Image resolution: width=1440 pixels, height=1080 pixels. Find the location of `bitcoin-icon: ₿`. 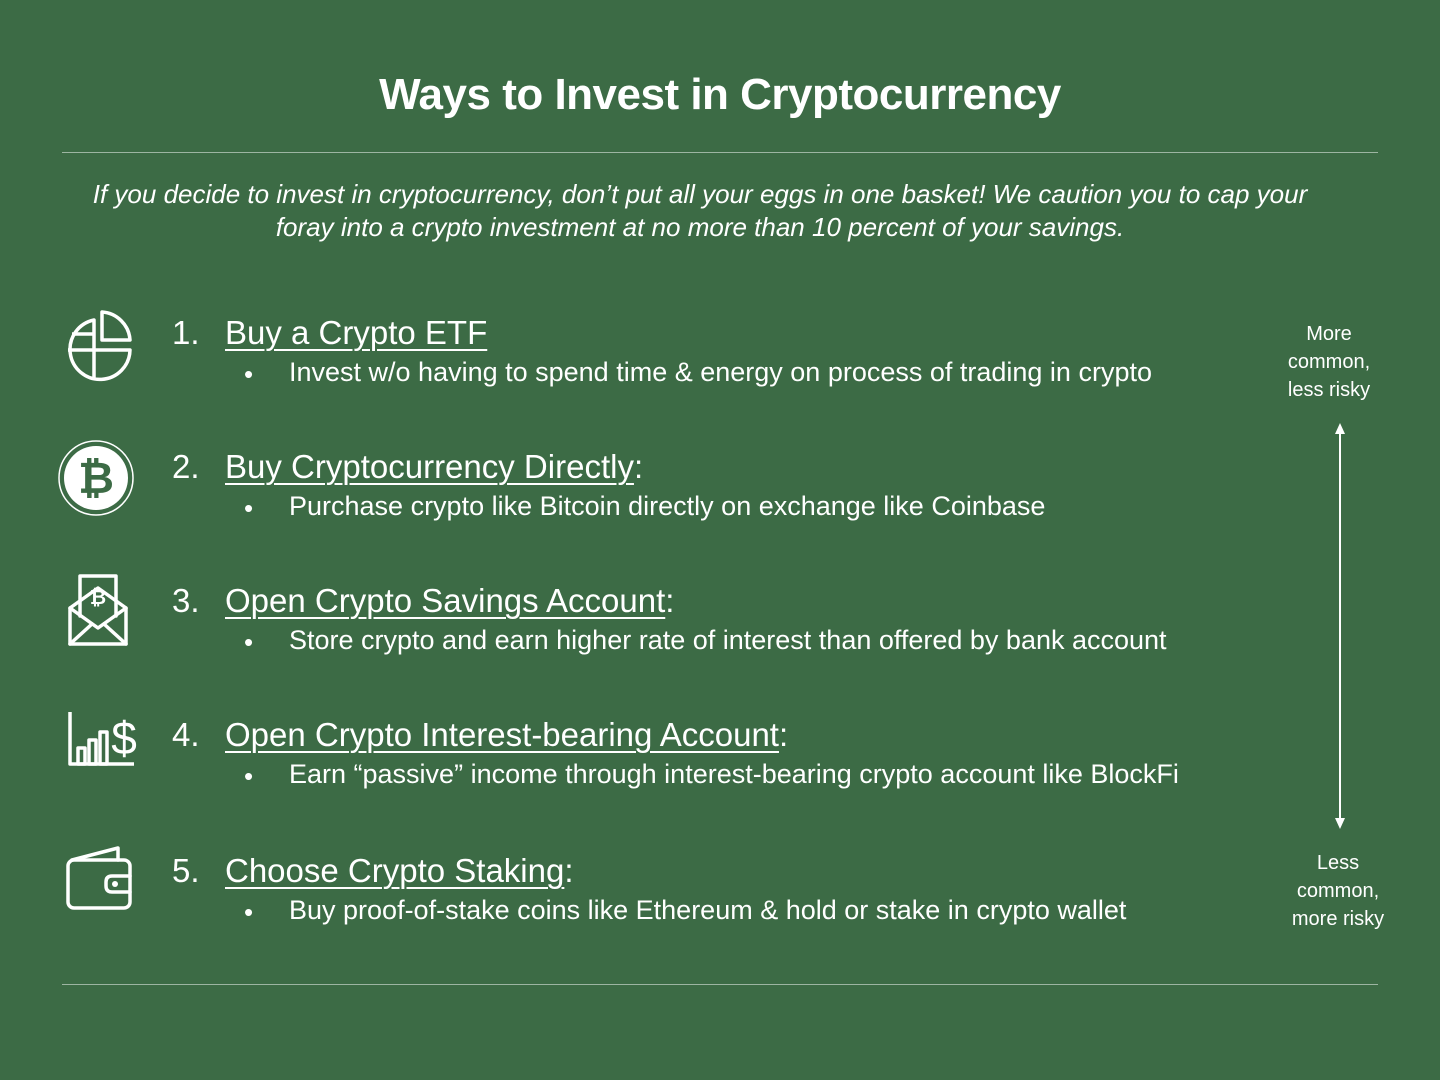

bitcoin-icon: ₿ is located at coordinates (98, 480).